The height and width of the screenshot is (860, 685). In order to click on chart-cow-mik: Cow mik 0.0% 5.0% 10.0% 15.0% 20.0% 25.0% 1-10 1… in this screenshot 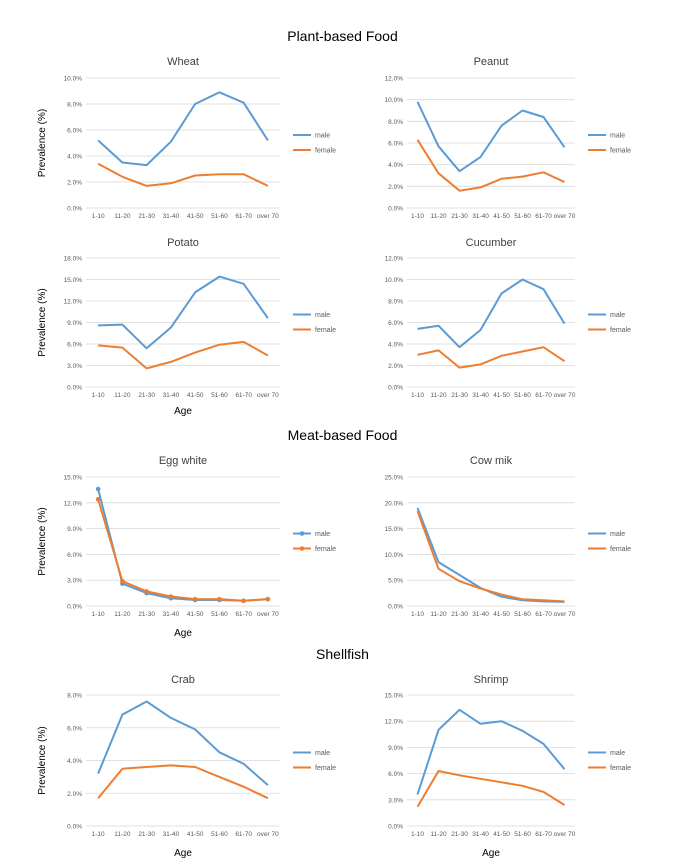, I will do `click(508, 536)`.